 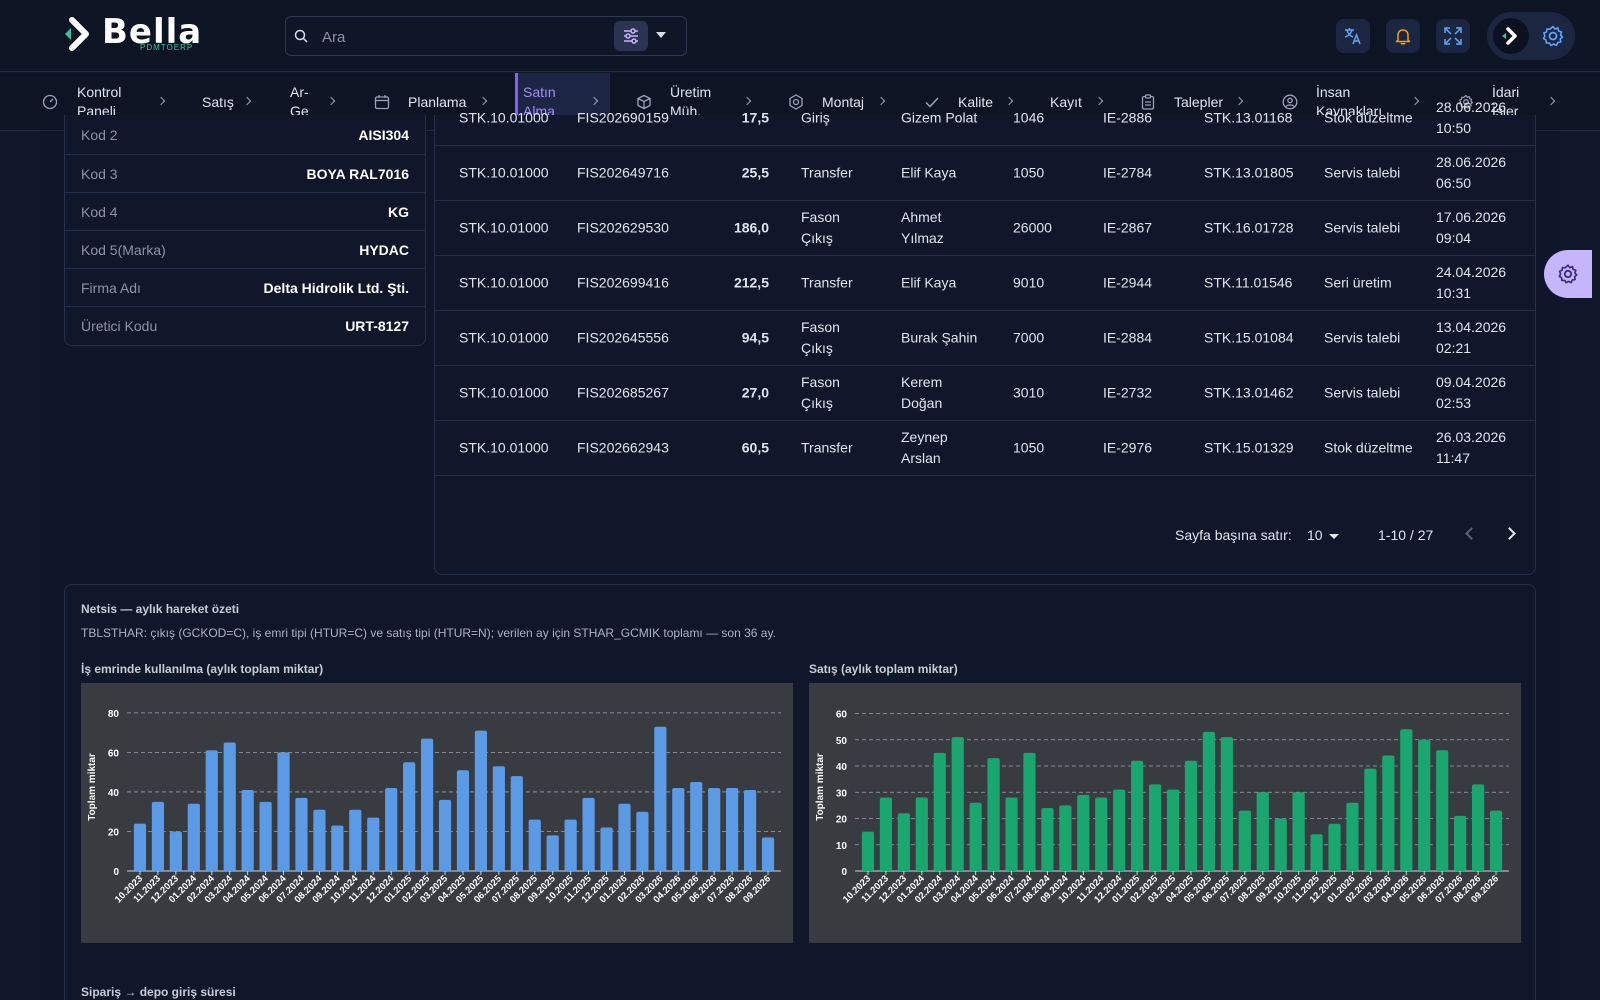 What do you see at coordinates (1509, 533) in the screenshot?
I see `next-page-icon` at bounding box center [1509, 533].